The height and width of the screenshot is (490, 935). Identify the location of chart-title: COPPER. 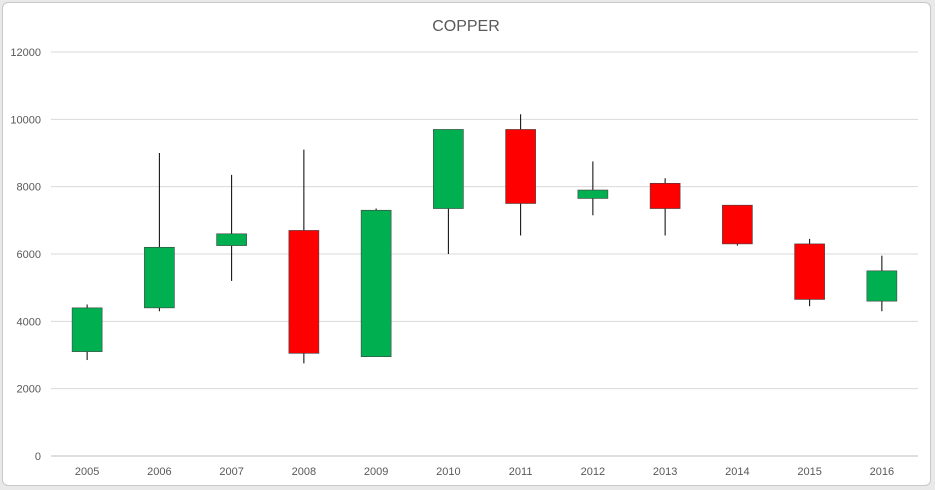
(466, 26).